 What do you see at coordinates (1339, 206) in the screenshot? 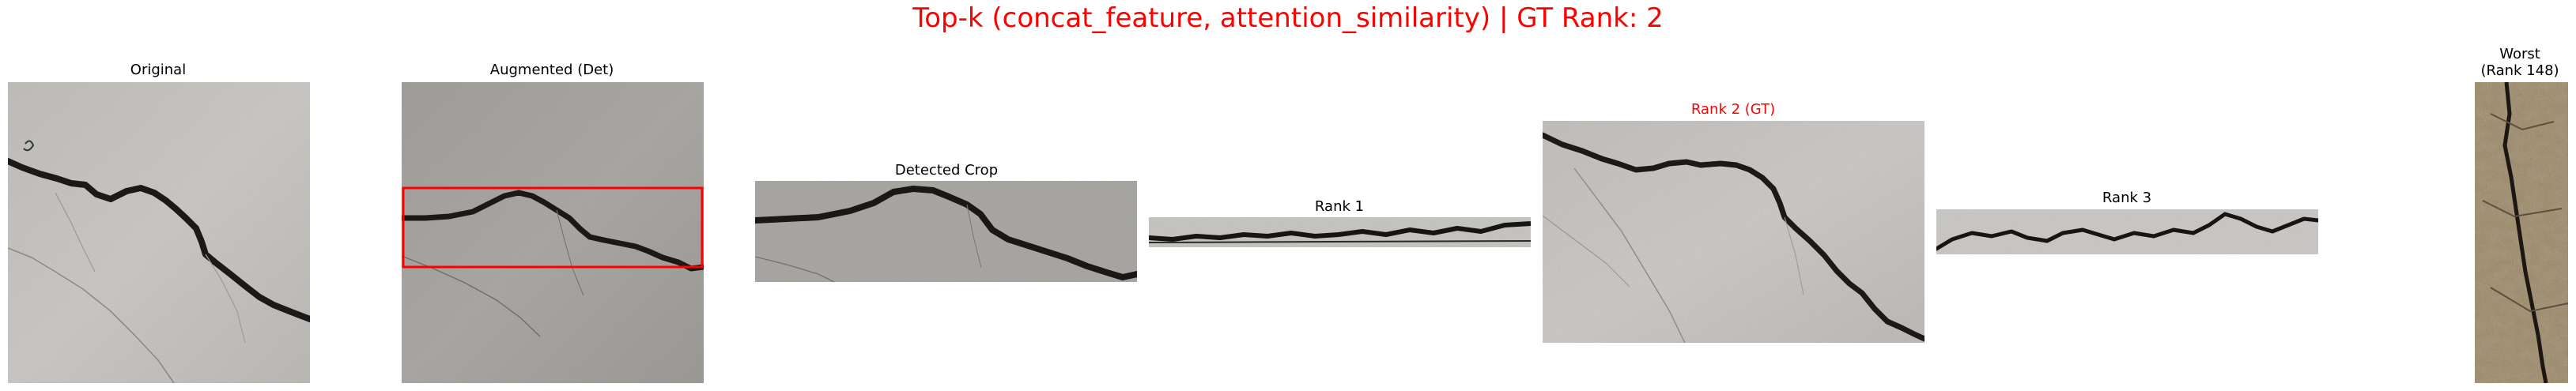
I see `rank1-title: Rank 1` at bounding box center [1339, 206].